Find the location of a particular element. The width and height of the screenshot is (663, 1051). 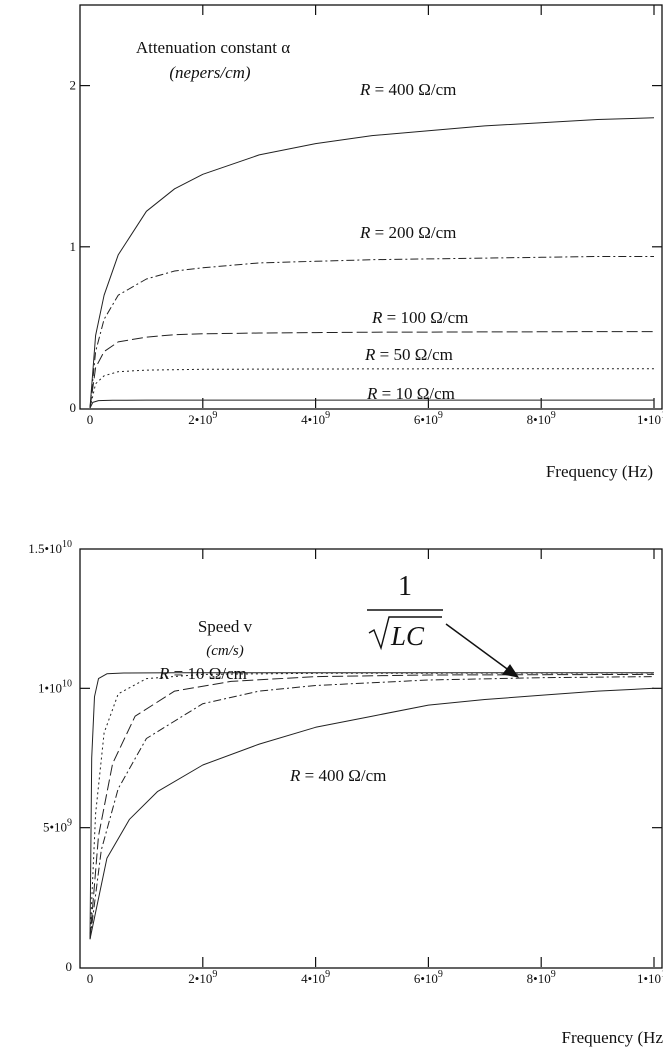

series-label-r400: R = 400 Ω/cm is located at coordinates (407, 89).